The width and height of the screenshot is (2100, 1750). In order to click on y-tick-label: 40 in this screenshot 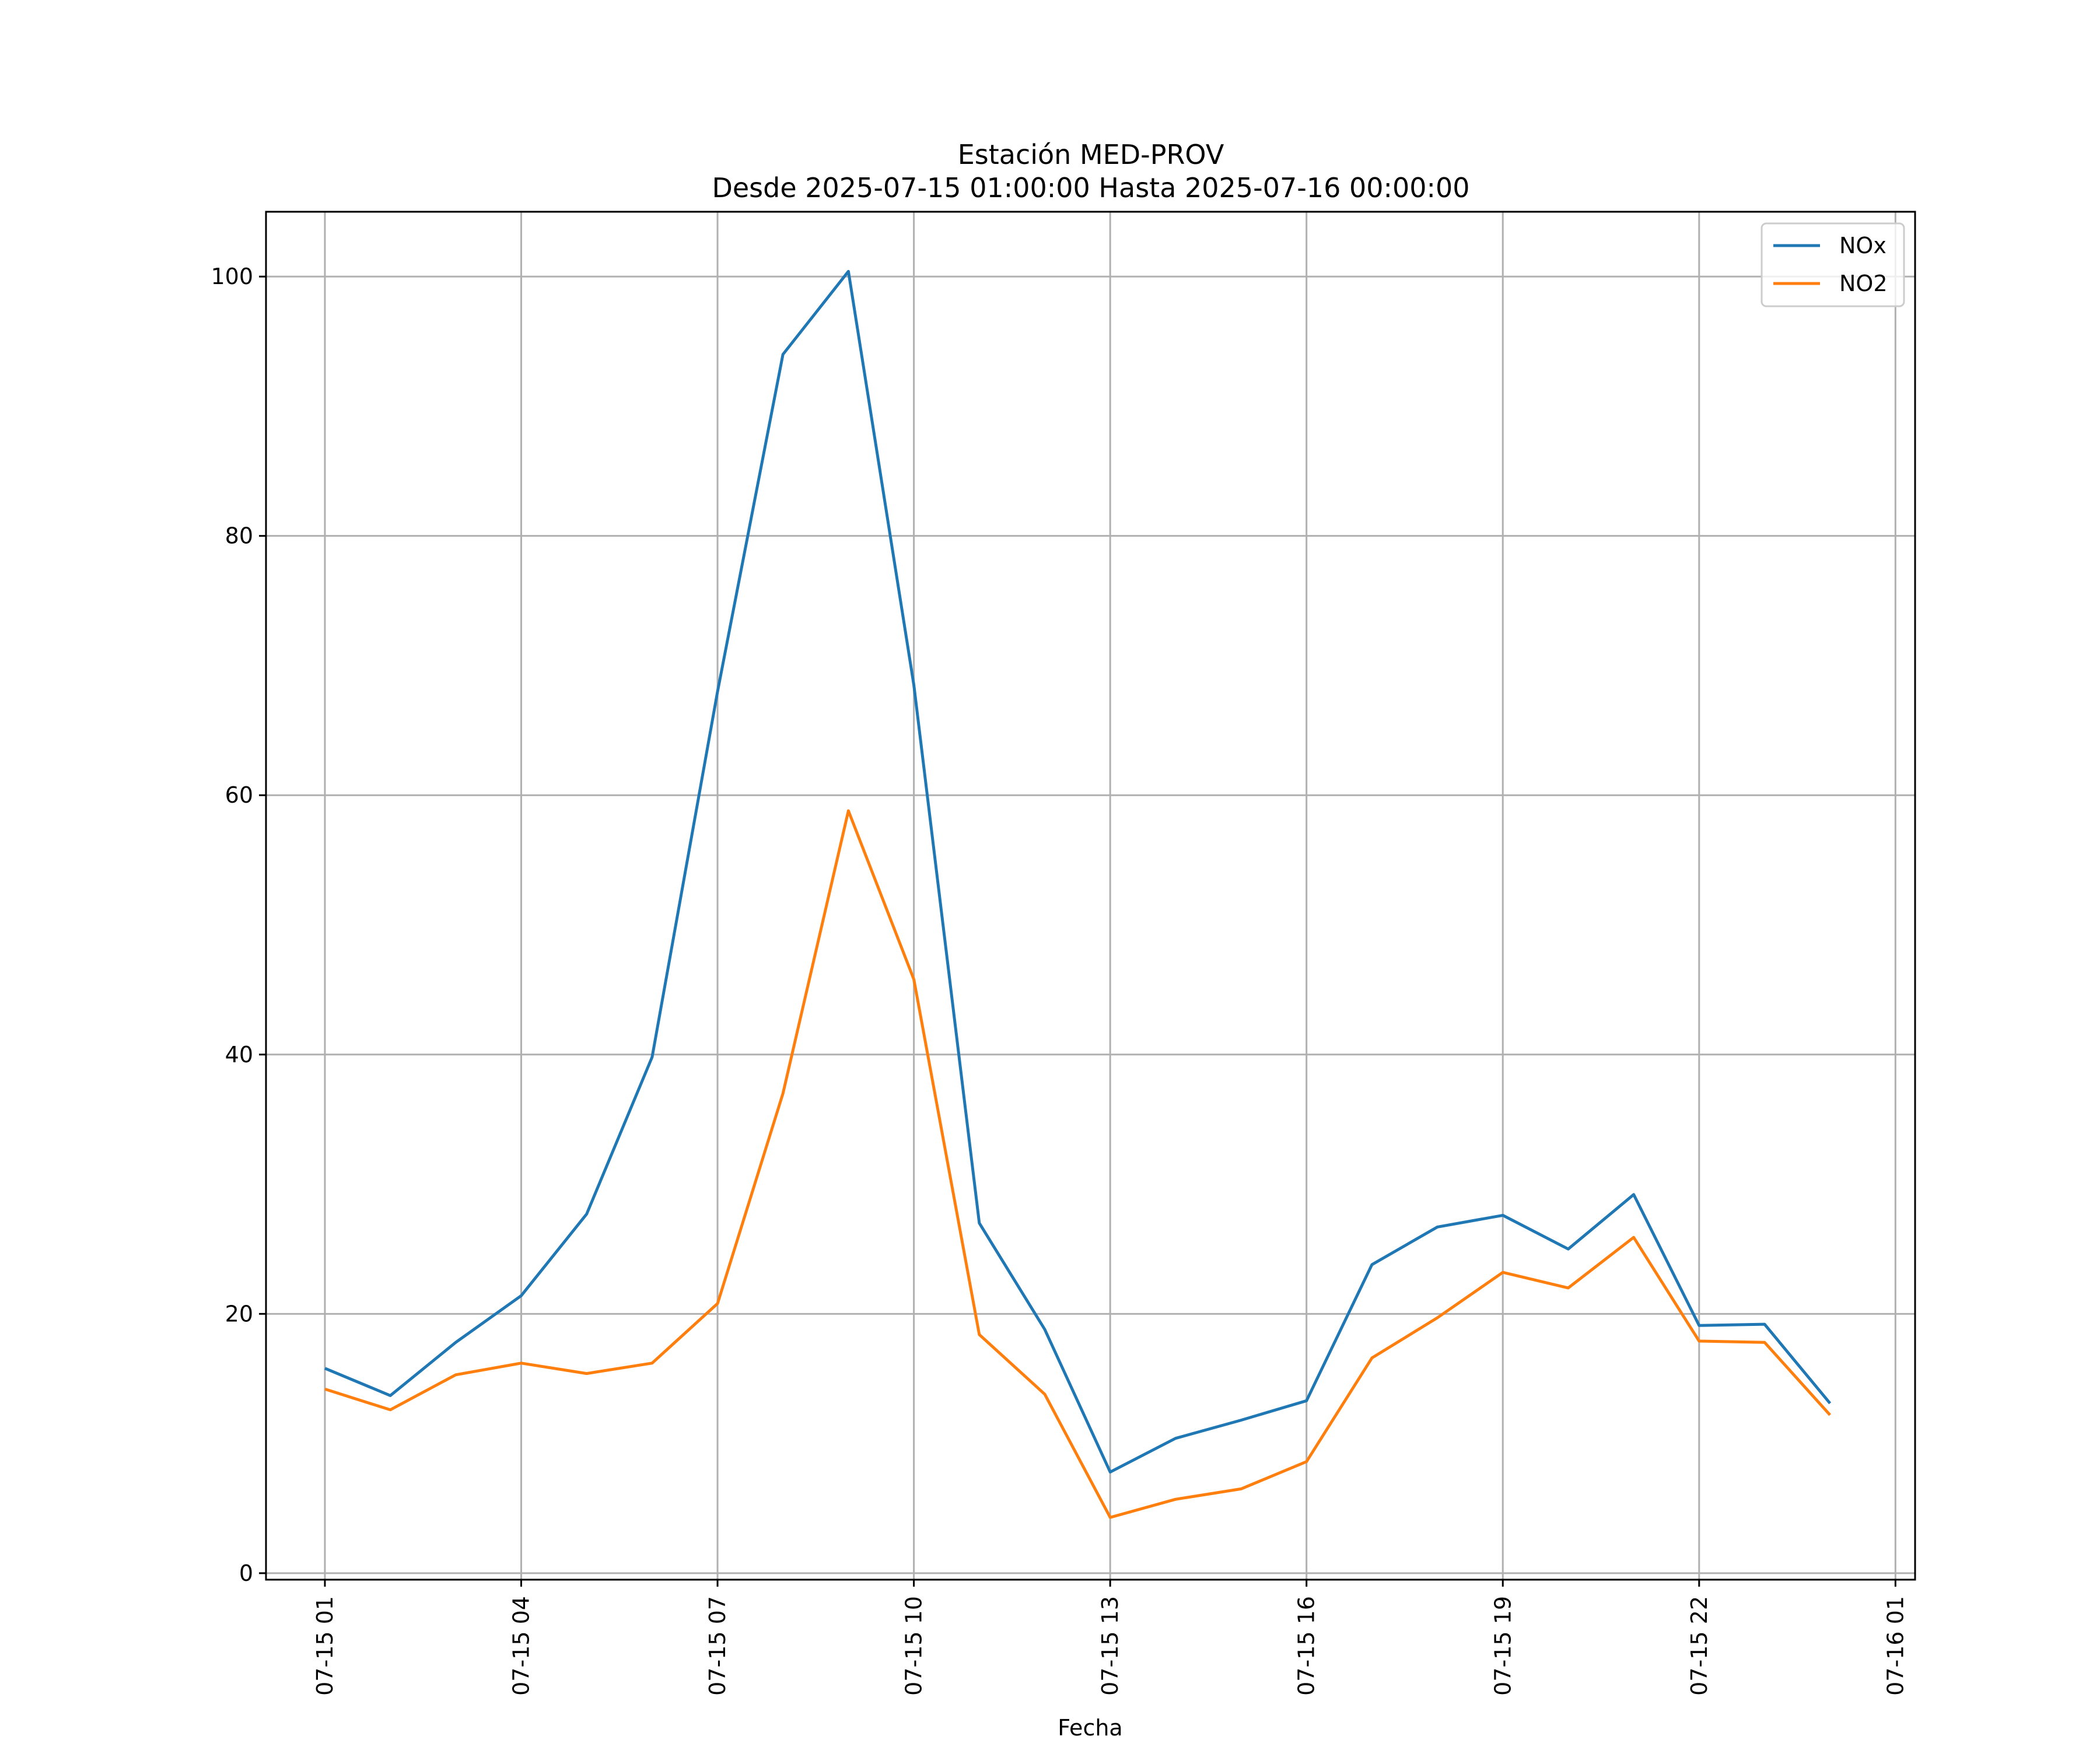, I will do `click(239, 1055)`.